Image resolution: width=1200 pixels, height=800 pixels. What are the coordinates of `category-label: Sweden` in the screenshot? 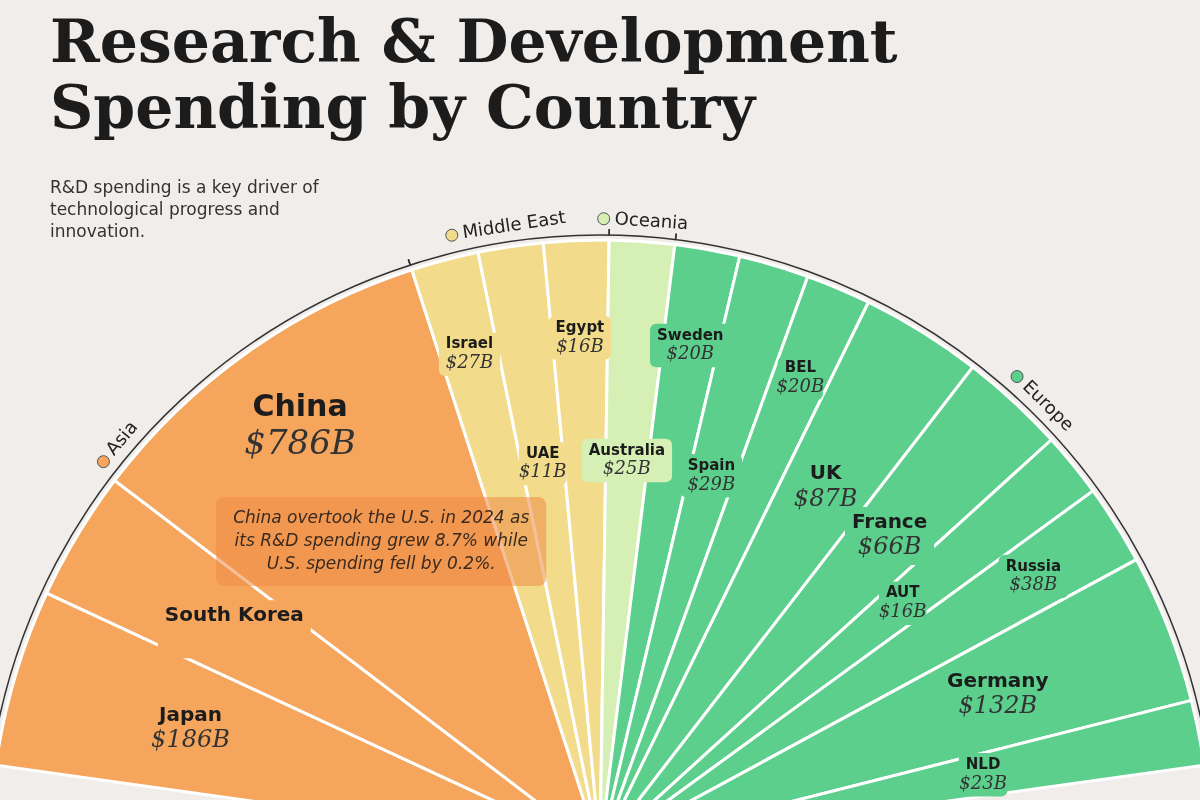 It's located at (690, 334).